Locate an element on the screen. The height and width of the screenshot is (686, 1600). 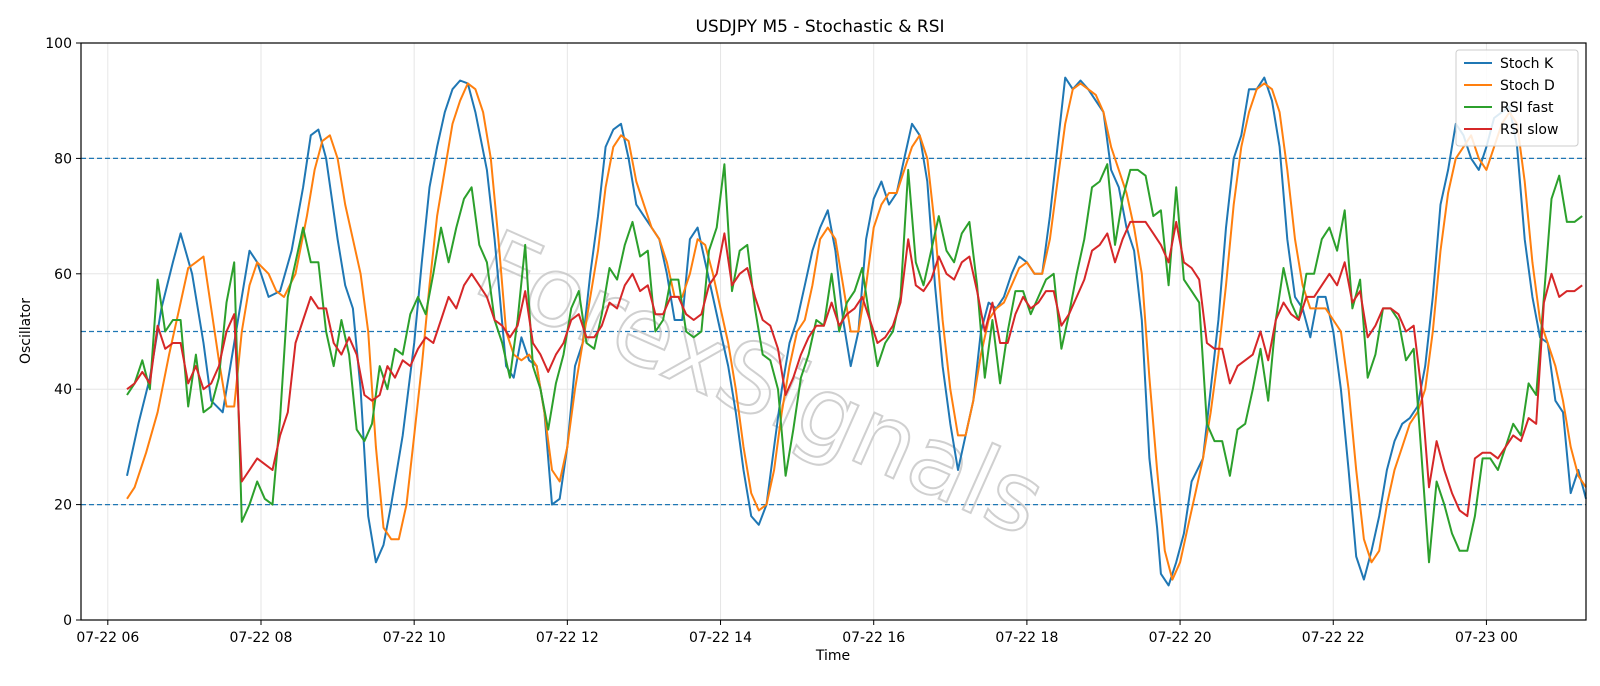
x-tick-label-4: 07-22 14 is located at coordinates (720, 638).